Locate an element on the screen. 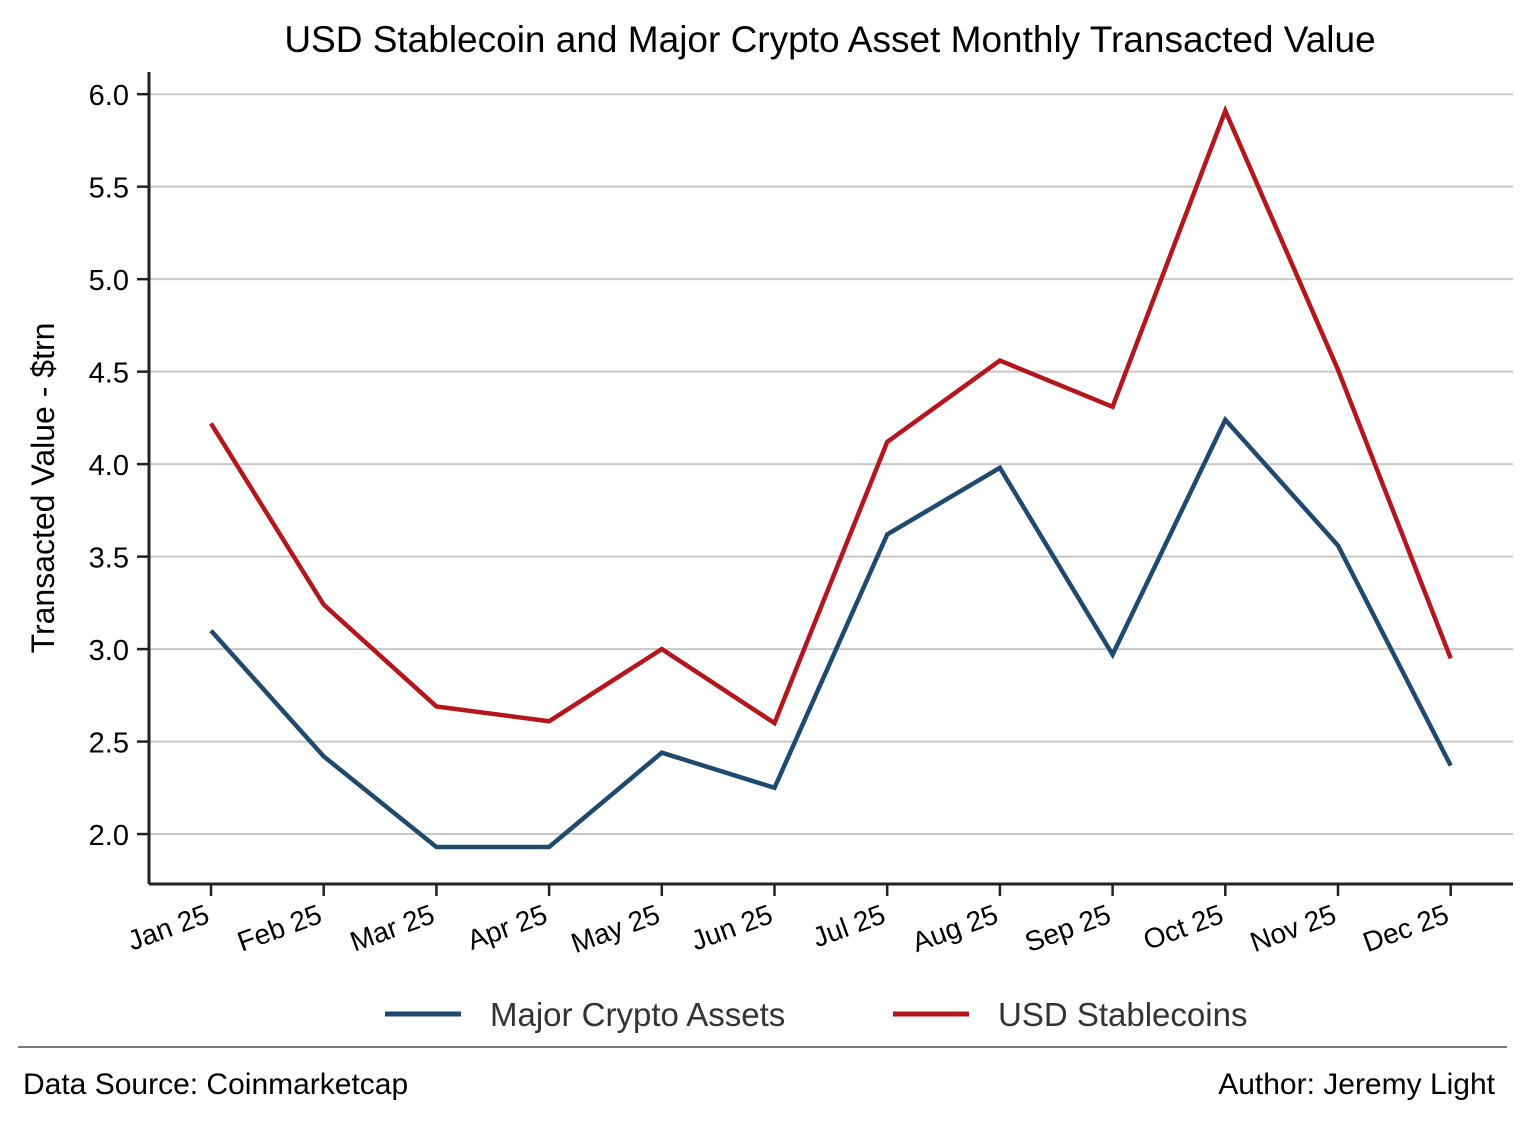 This screenshot has width=1535, height=1125. y-tick-label: 3.0 is located at coordinates (109, 651).